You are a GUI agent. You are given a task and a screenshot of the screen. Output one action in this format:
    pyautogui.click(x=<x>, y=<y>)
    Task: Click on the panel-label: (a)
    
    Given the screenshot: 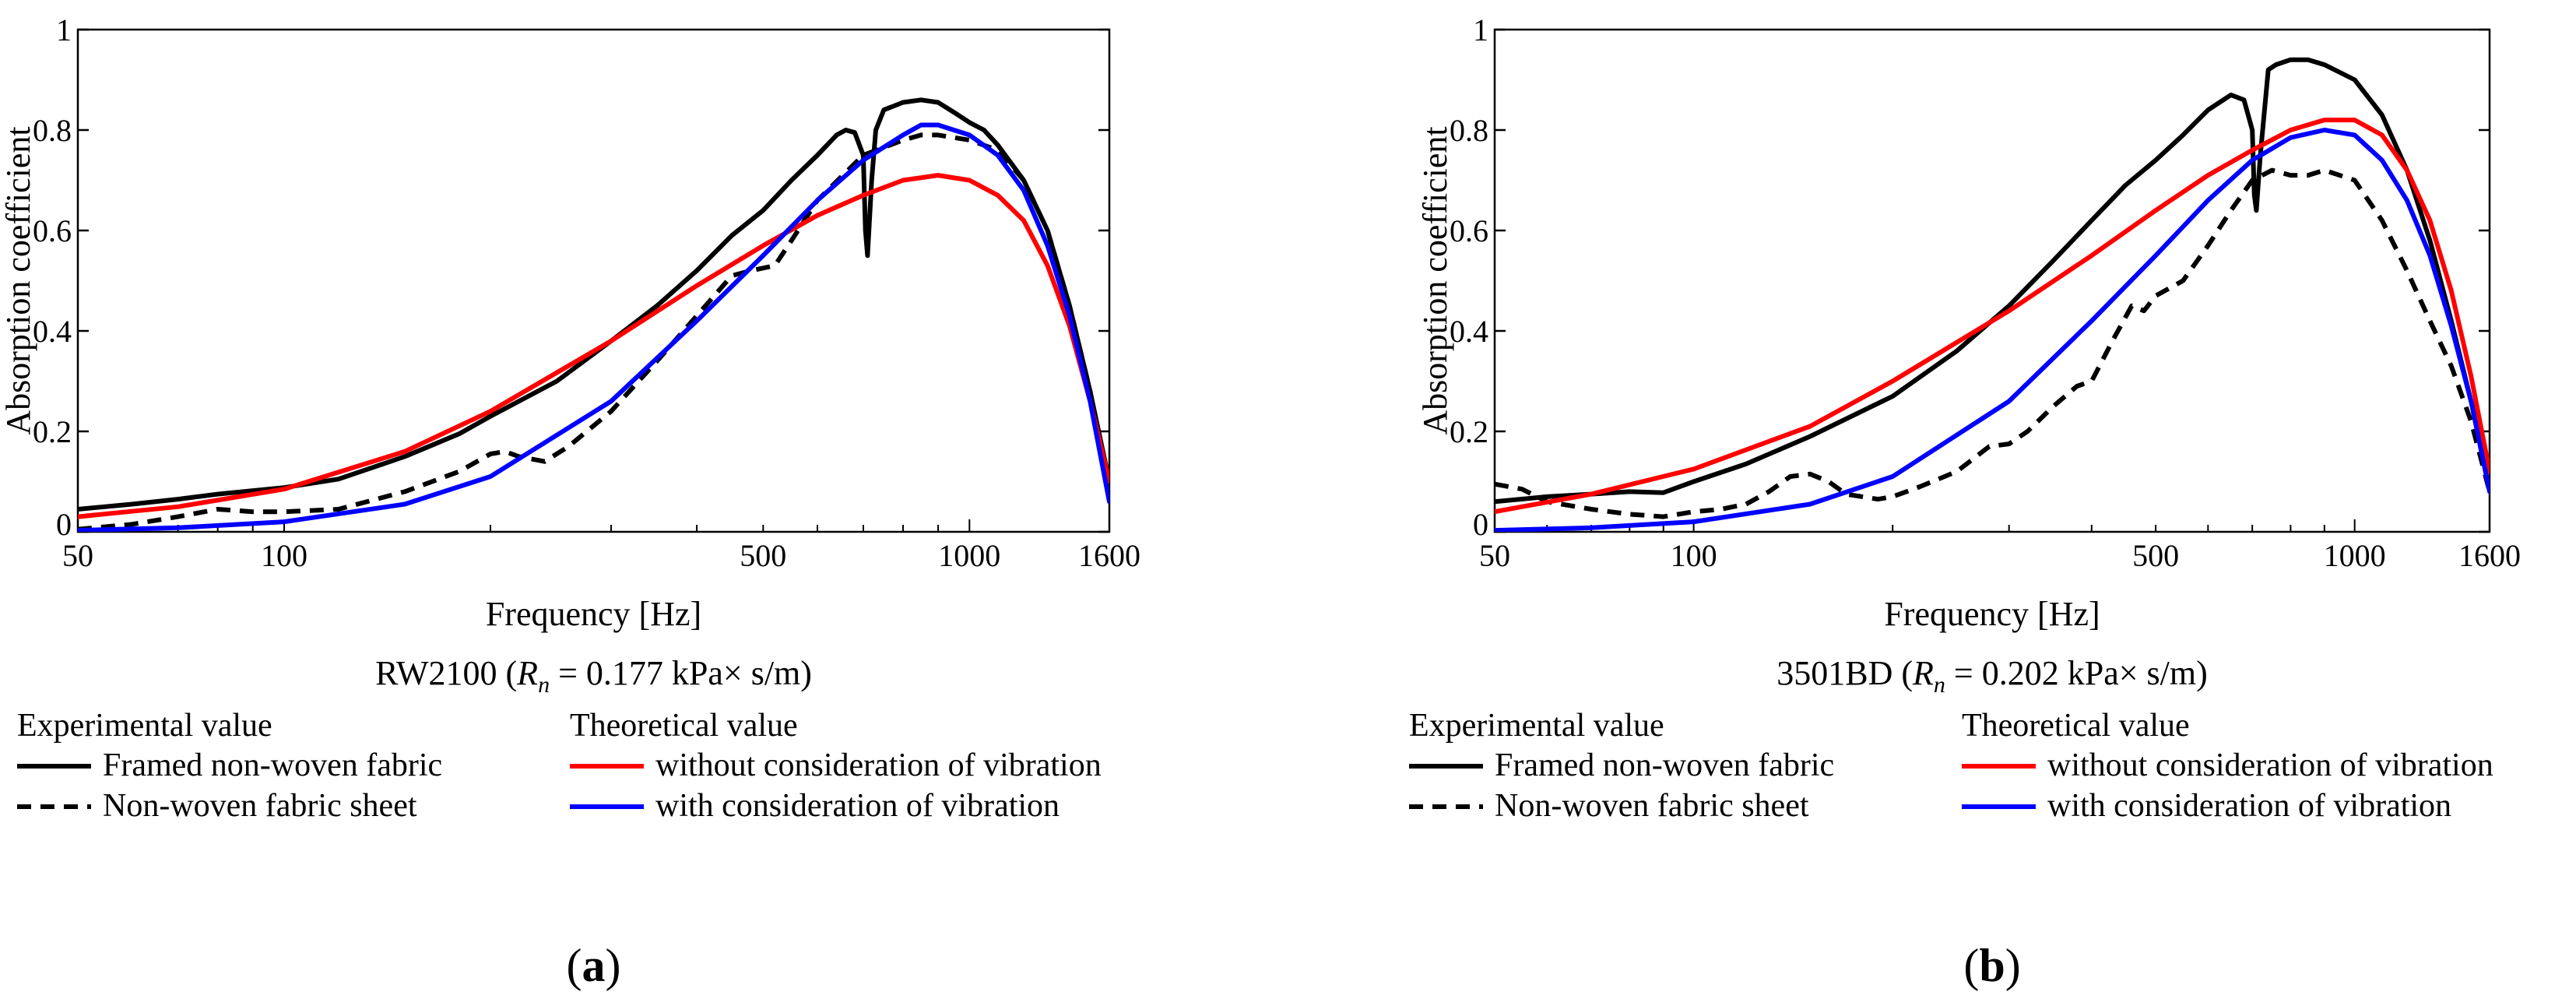 What is the action you would take?
    pyautogui.click(x=594, y=965)
    